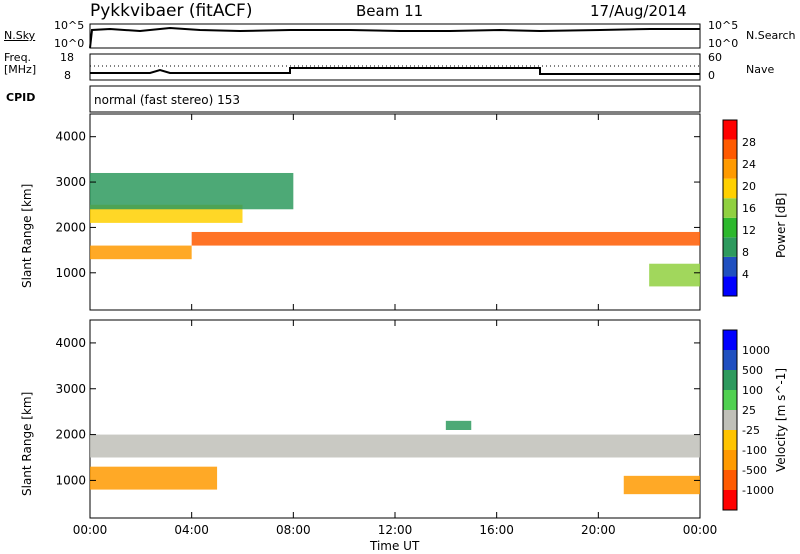 Image resolution: width=800 pixels, height=554 pixels. I want to click on velocity-colorbar: -1000 -500 -100 -25 25 100 500 1000, so click(748, 420).